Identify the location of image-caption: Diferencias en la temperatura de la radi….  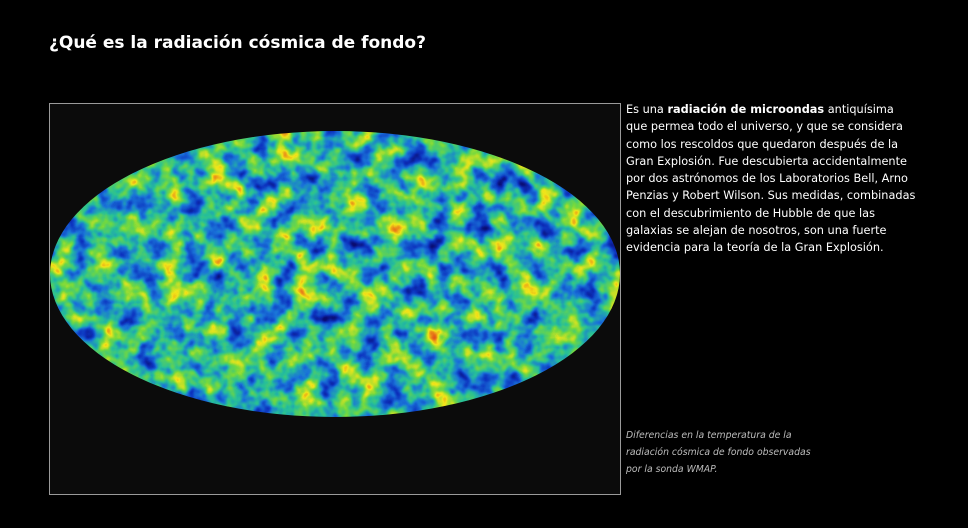
(718, 453).